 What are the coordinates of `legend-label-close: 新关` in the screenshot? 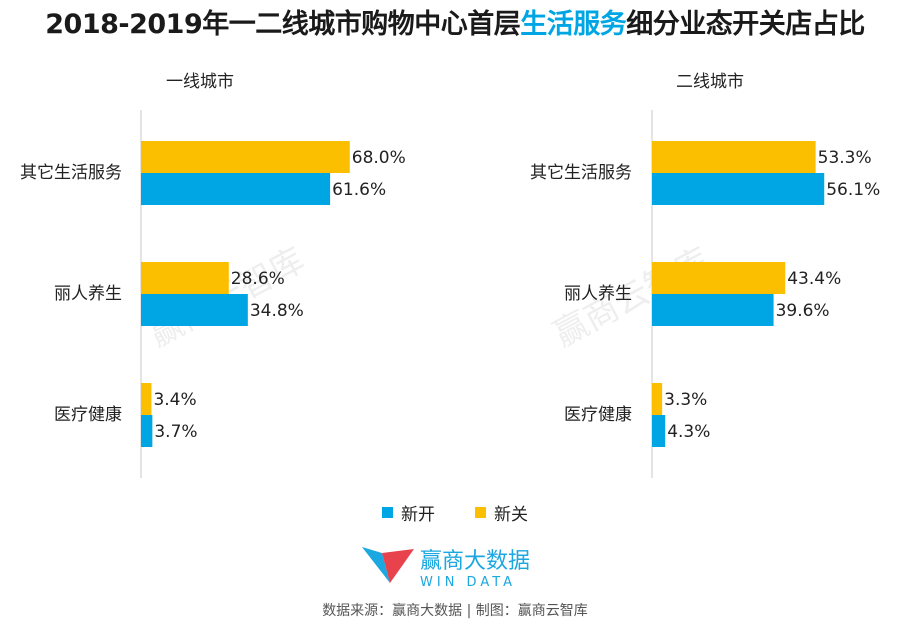 It's located at (511, 515).